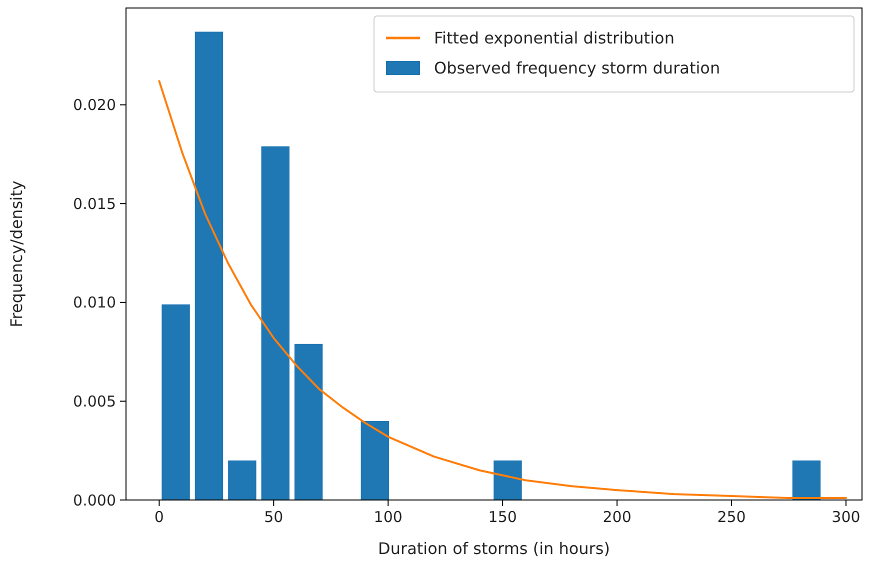  Describe the element at coordinates (94, 303) in the screenshot. I see `y-tick-label: 0.010` at that location.